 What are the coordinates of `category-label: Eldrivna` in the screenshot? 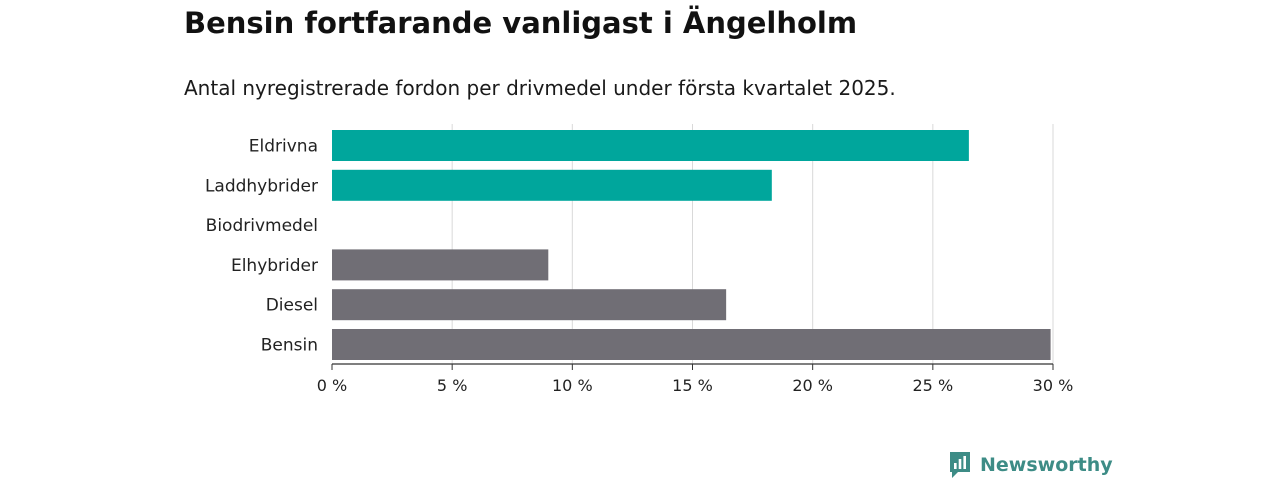 It's located at (283, 147).